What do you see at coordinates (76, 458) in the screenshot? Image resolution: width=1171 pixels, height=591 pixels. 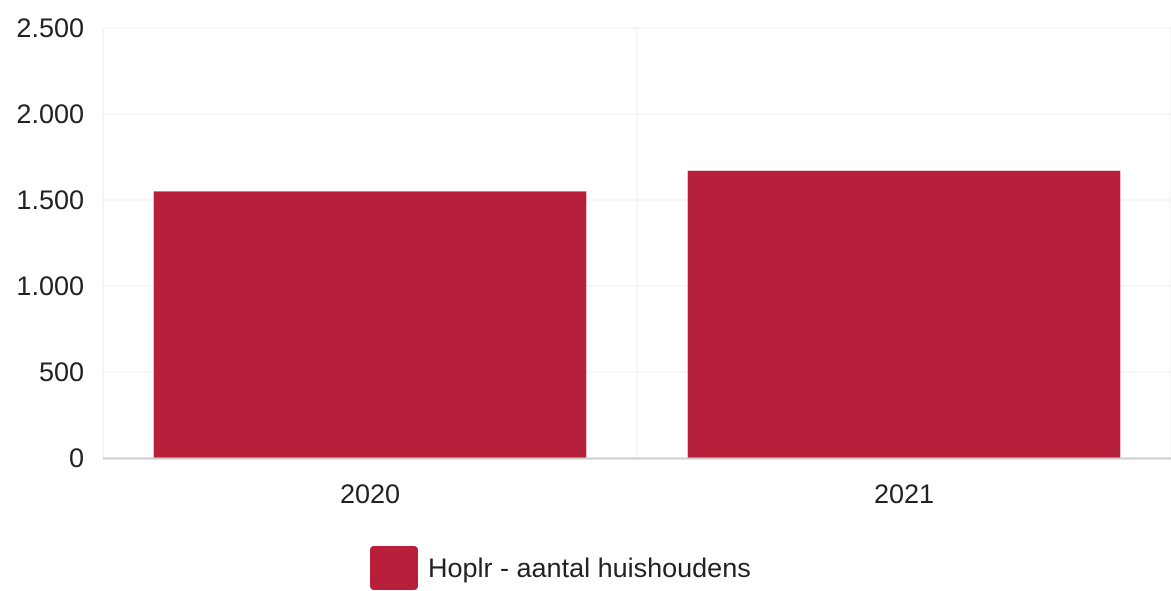 I see `y-tick-label: 0` at bounding box center [76, 458].